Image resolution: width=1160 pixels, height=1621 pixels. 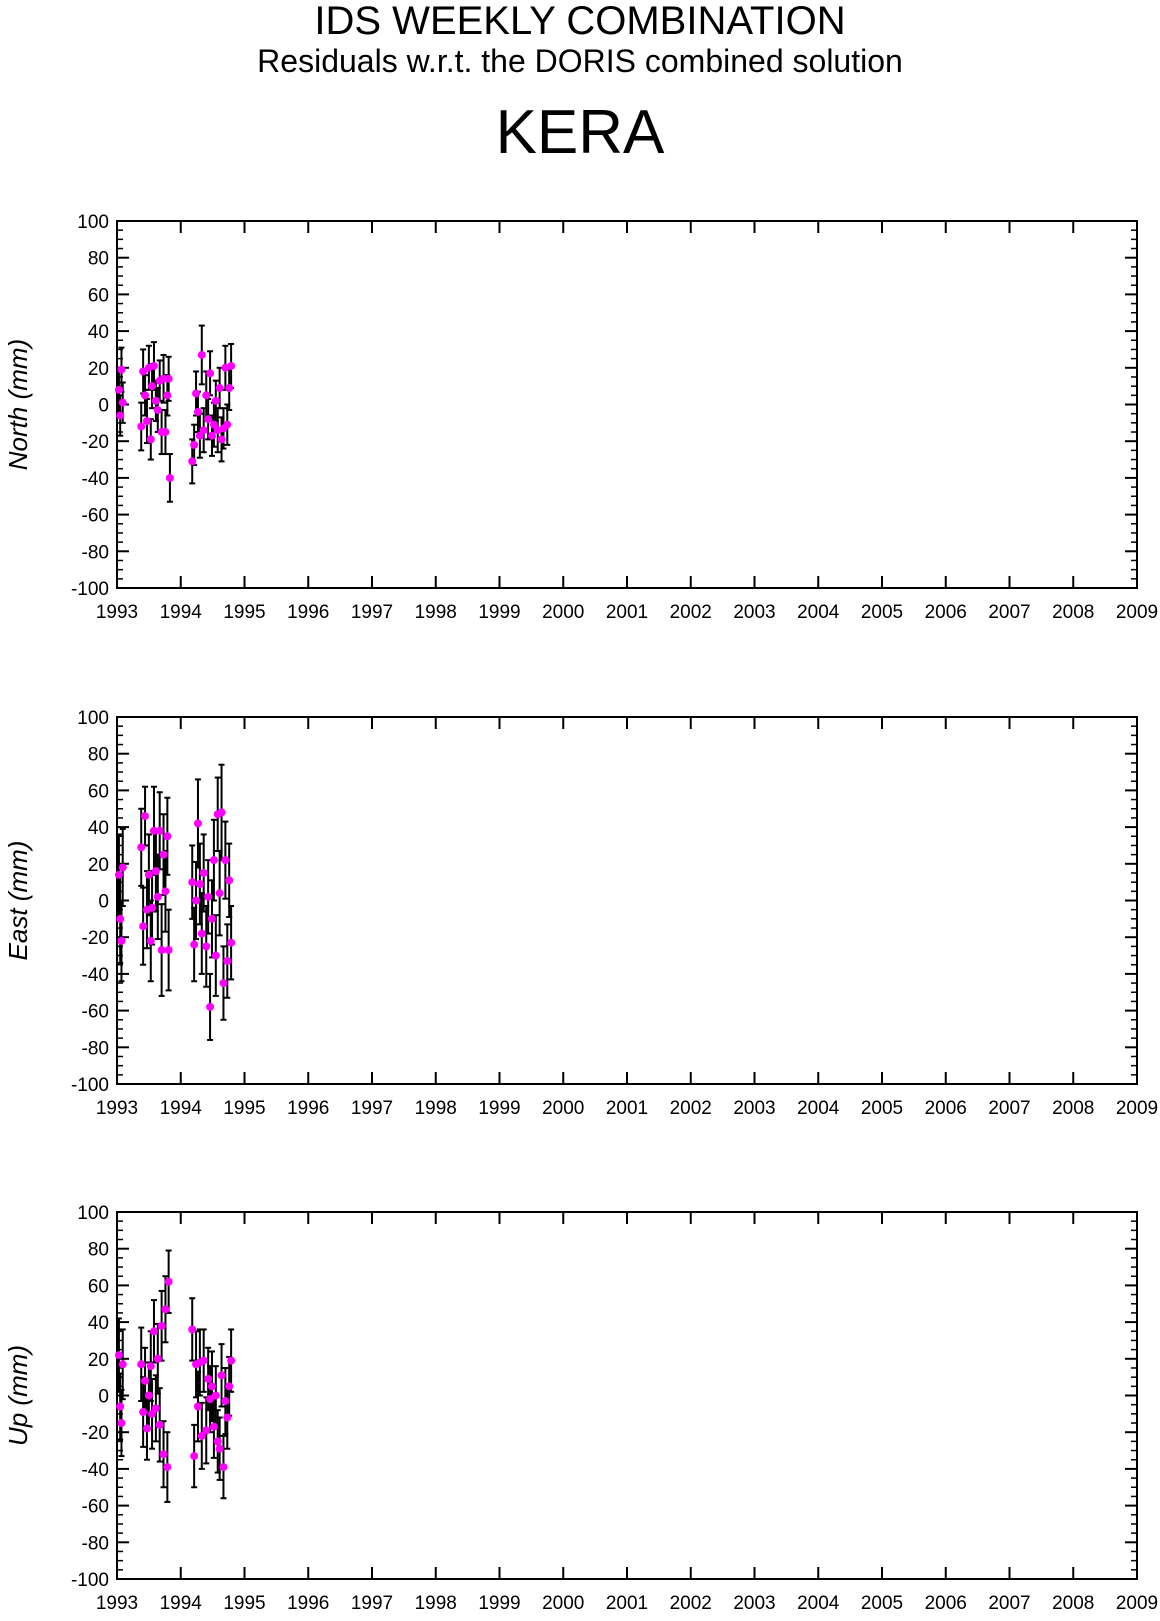 What do you see at coordinates (18, 901) in the screenshot?
I see `y-axis-label: East (mm)` at bounding box center [18, 901].